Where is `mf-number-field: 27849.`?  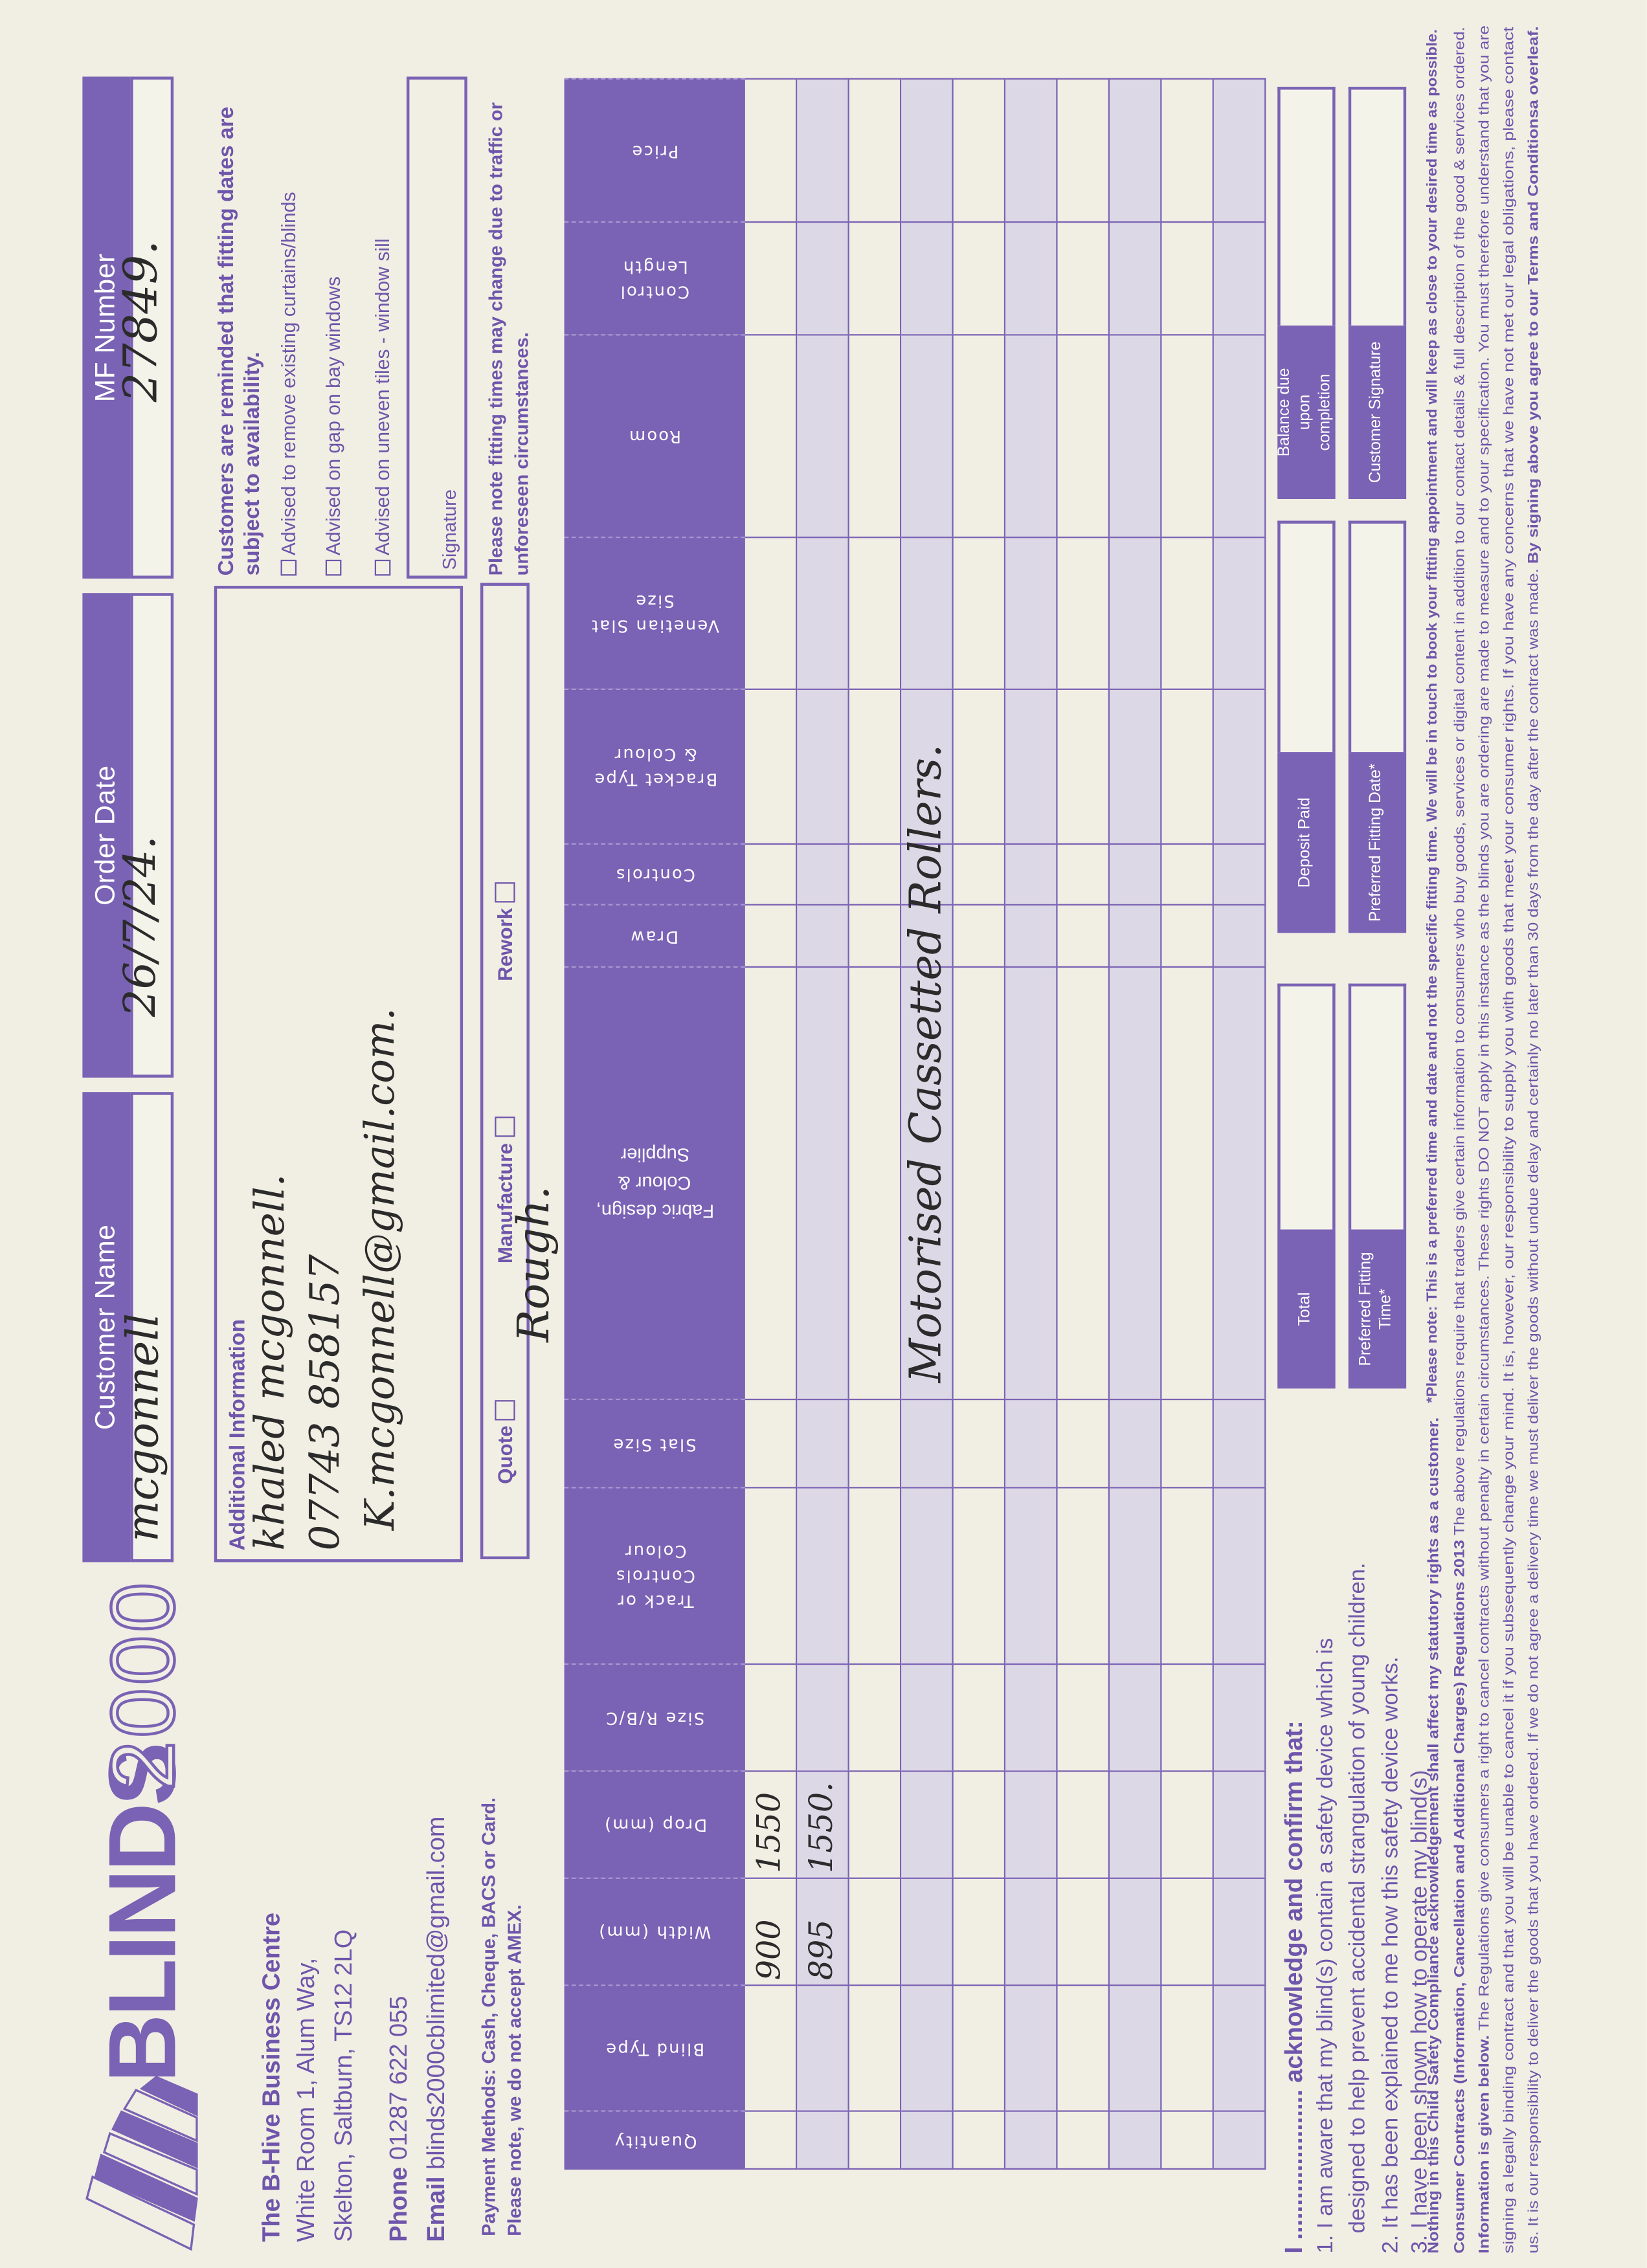
mf-number-field: 27849. is located at coordinates (143, 327).